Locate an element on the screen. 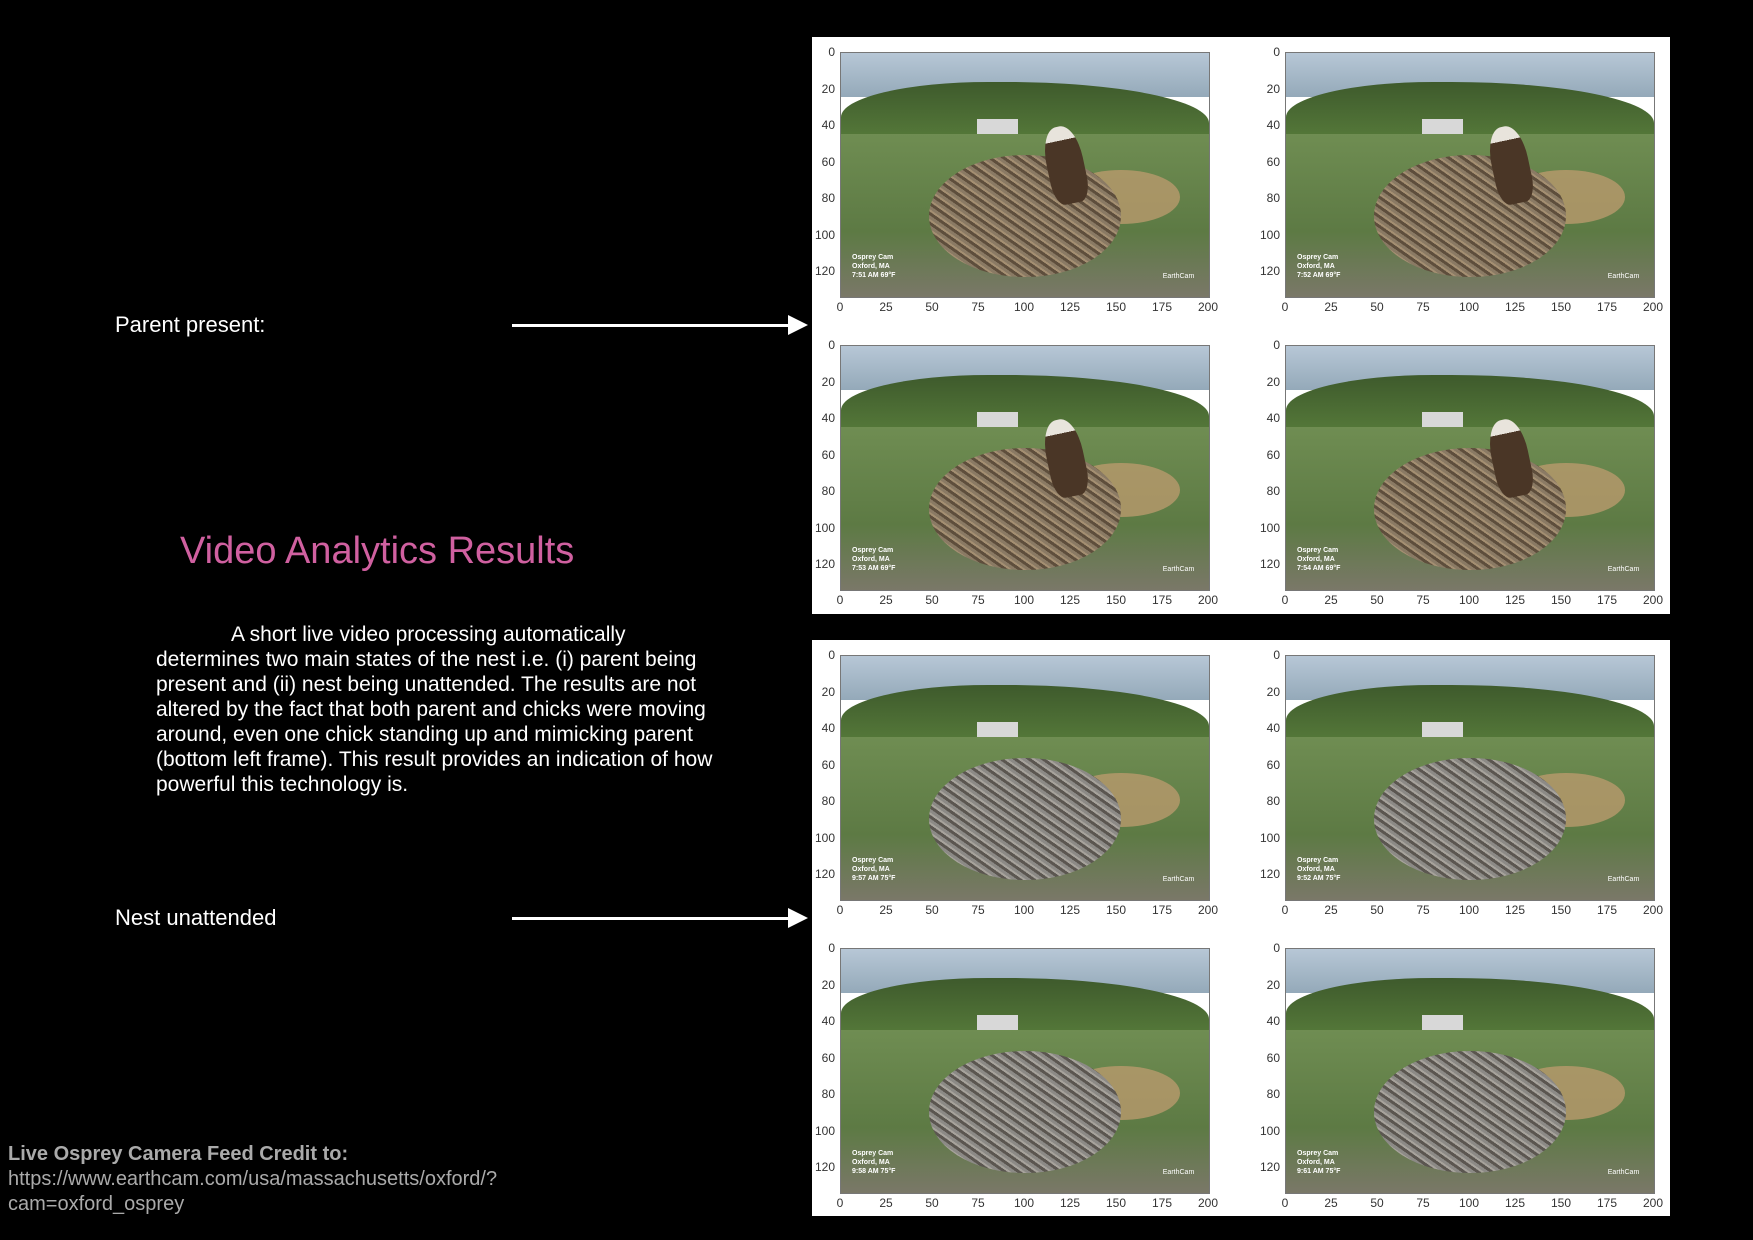 The image size is (1753, 1240). page-title: Video Analytics Results is located at coordinates (377, 551).